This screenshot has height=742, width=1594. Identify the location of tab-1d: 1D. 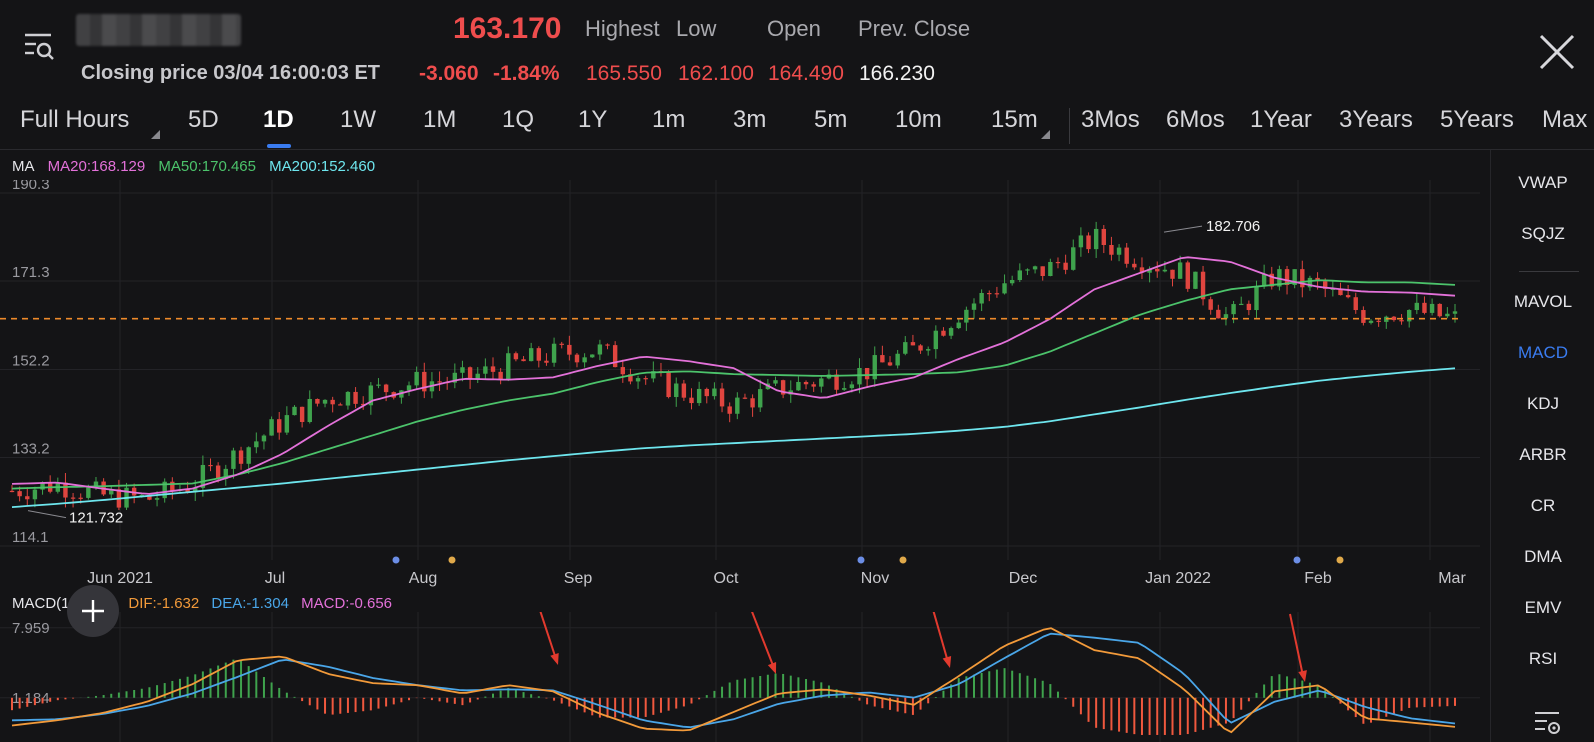
(278, 119).